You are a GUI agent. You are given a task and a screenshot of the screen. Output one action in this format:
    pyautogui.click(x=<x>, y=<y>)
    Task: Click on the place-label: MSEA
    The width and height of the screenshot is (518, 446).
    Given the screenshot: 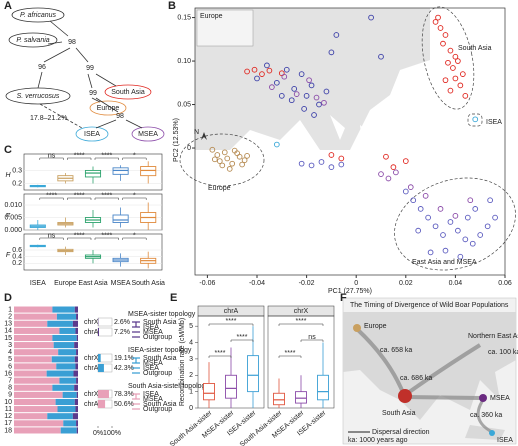 What is the action you would take?
    pyautogui.click(x=500, y=398)
    